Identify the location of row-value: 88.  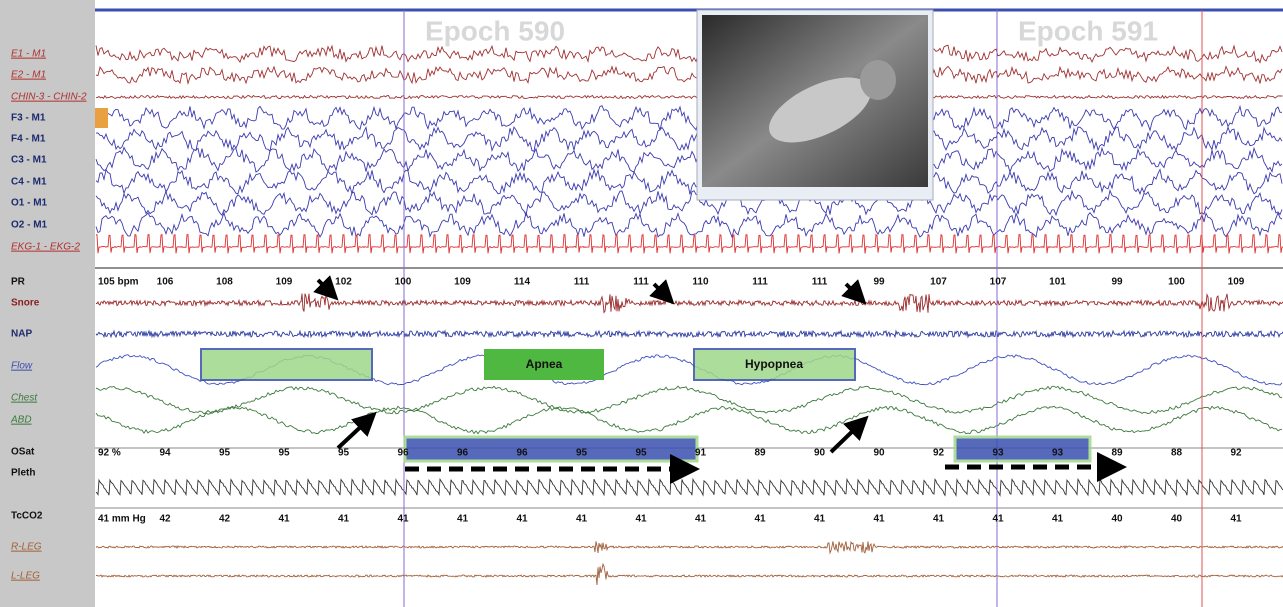
(1177, 453).